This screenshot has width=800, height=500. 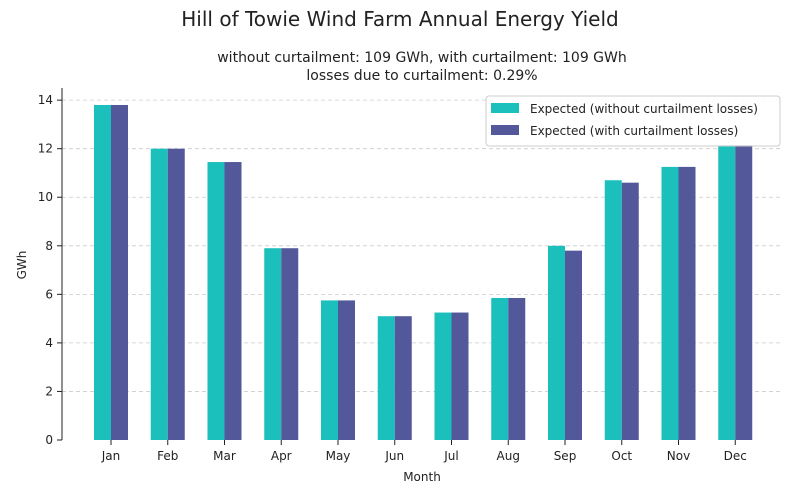 What do you see at coordinates (744, 292) in the screenshot?
I see `bar-with-curtailment-dec` at bounding box center [744, 292].